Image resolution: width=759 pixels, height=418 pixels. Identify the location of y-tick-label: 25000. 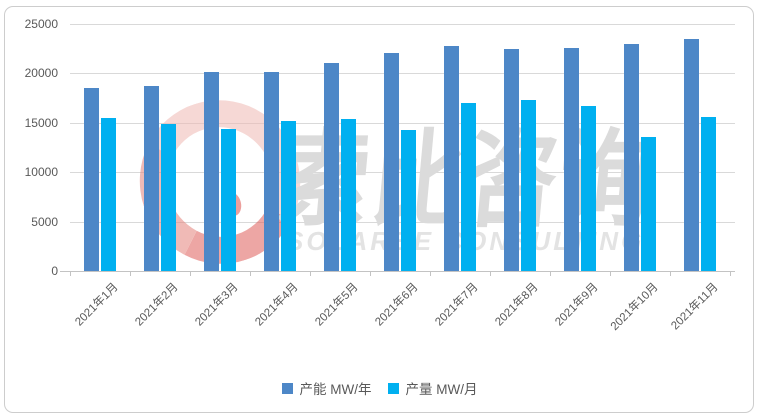
(41, 24).